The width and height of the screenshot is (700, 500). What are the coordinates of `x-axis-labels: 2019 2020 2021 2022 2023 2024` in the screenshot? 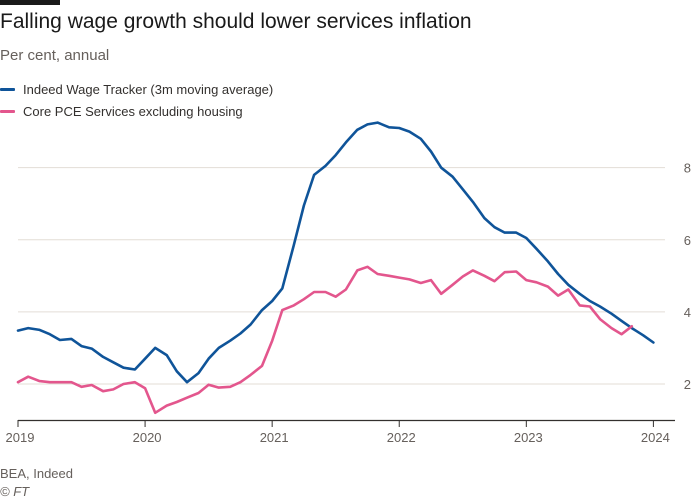 It's located at (338, 437).